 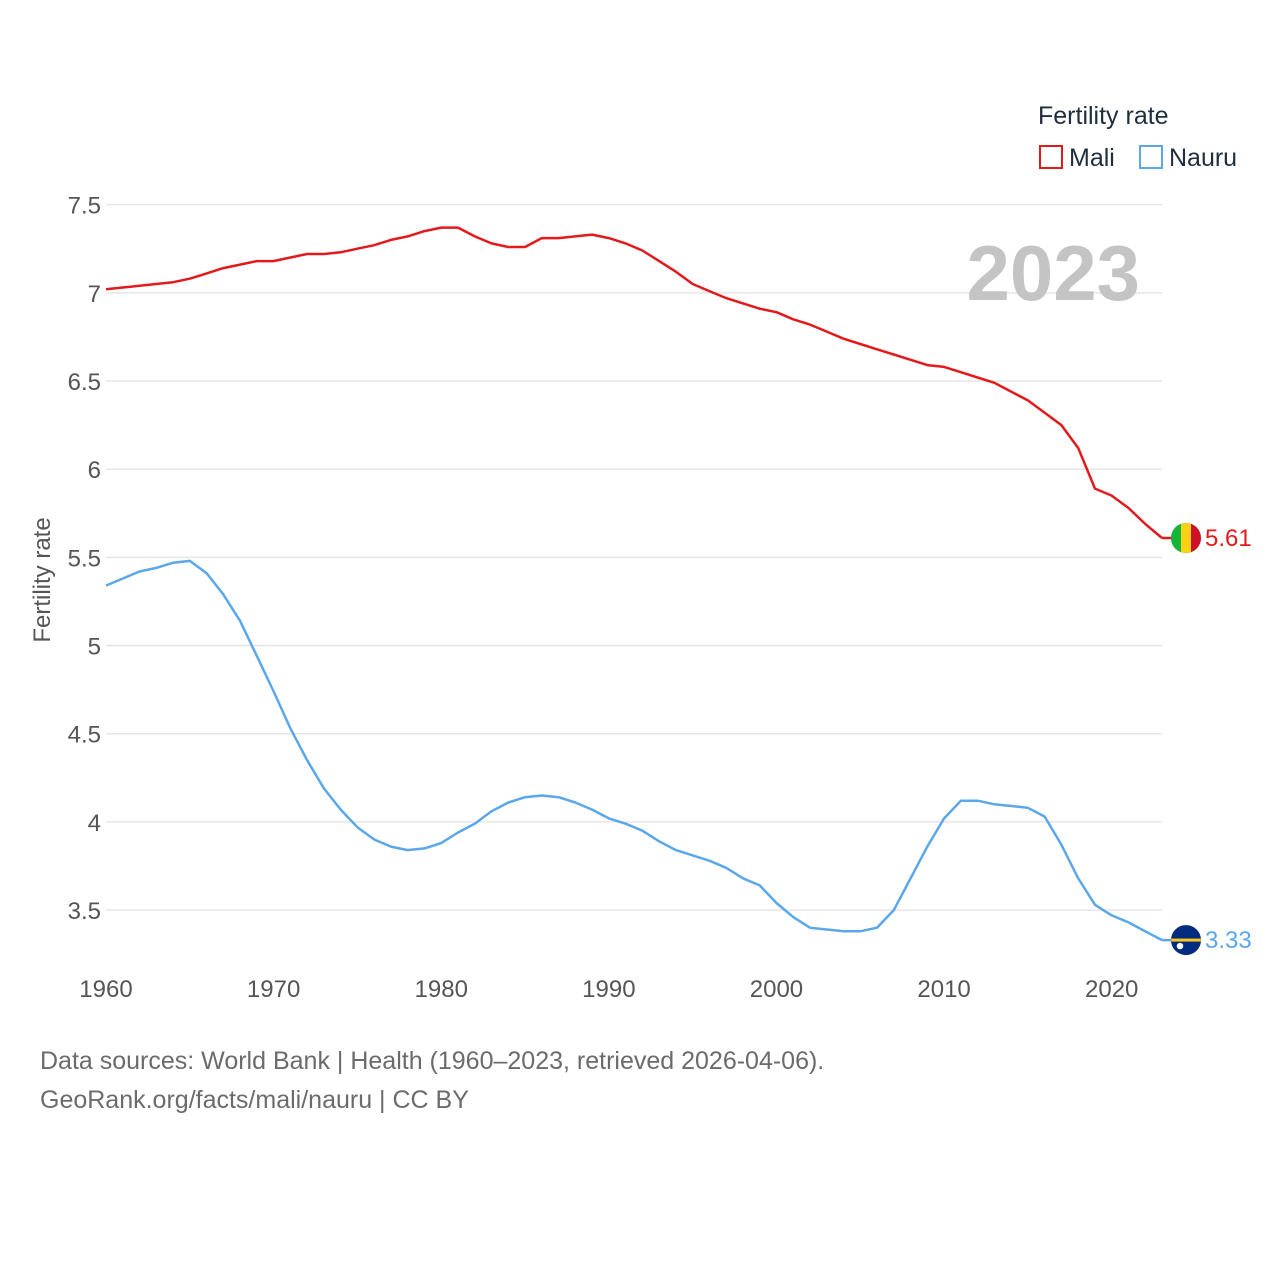 What do you see at coordinates (1228, 538) in the screenshot?
I see `end-value-mali: 5.61` at bounding box center [1228, 538].